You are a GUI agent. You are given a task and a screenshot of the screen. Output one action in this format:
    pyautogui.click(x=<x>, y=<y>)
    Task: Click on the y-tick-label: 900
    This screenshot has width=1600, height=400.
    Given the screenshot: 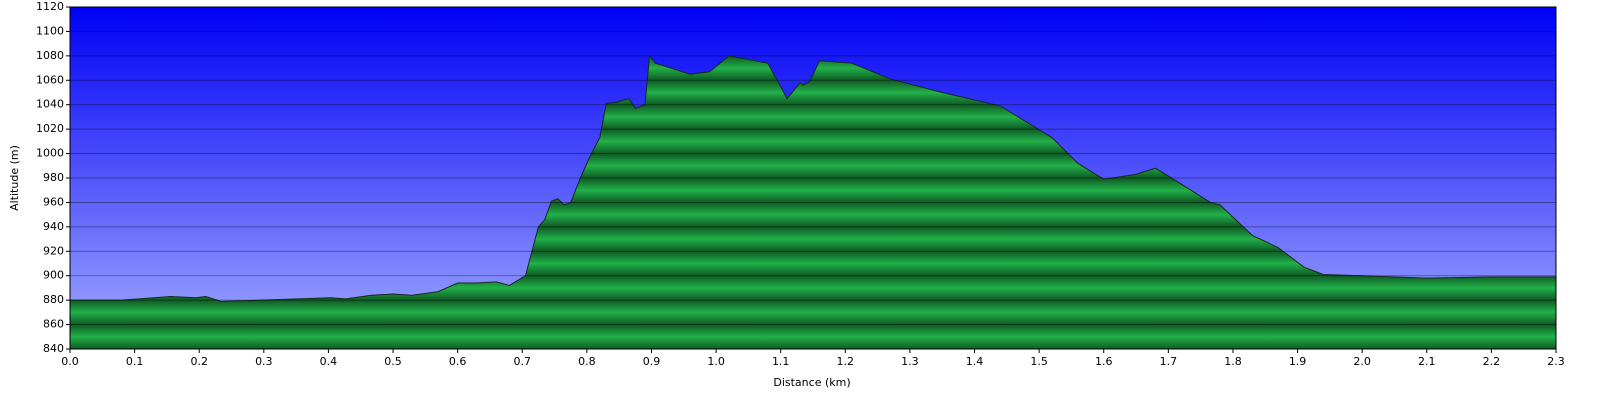 What is the action you would take?
    pyautogui.click(x=53, y=275)
    